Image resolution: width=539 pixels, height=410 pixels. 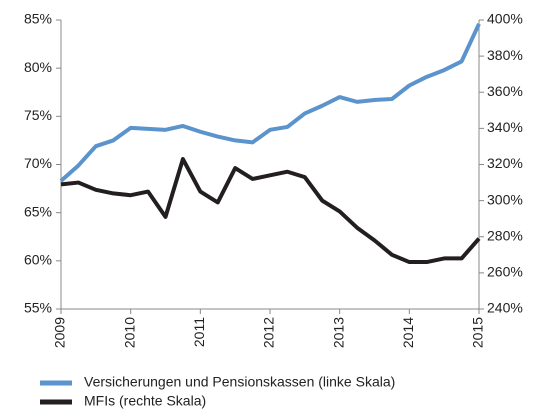 What do you see at coordinates (505, 127) in the screenshot?
I see `y2-tick-label: 340%` at bounding box center [505, 127].